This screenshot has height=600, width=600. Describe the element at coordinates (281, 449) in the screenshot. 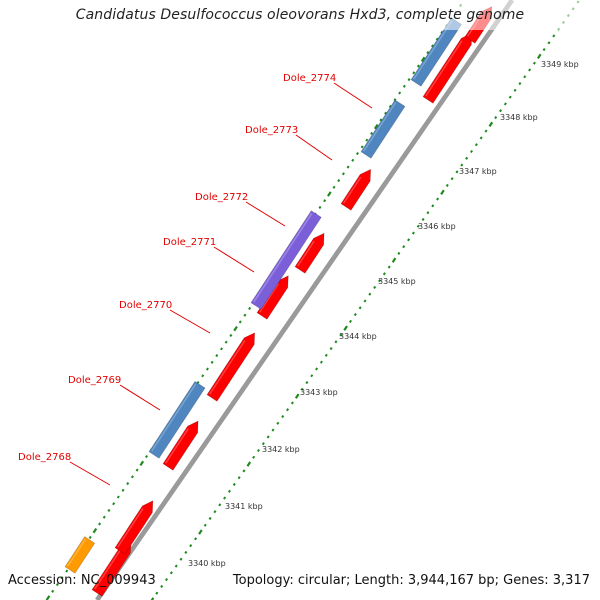

I see `scale-label: 3342 kbp` at that location.